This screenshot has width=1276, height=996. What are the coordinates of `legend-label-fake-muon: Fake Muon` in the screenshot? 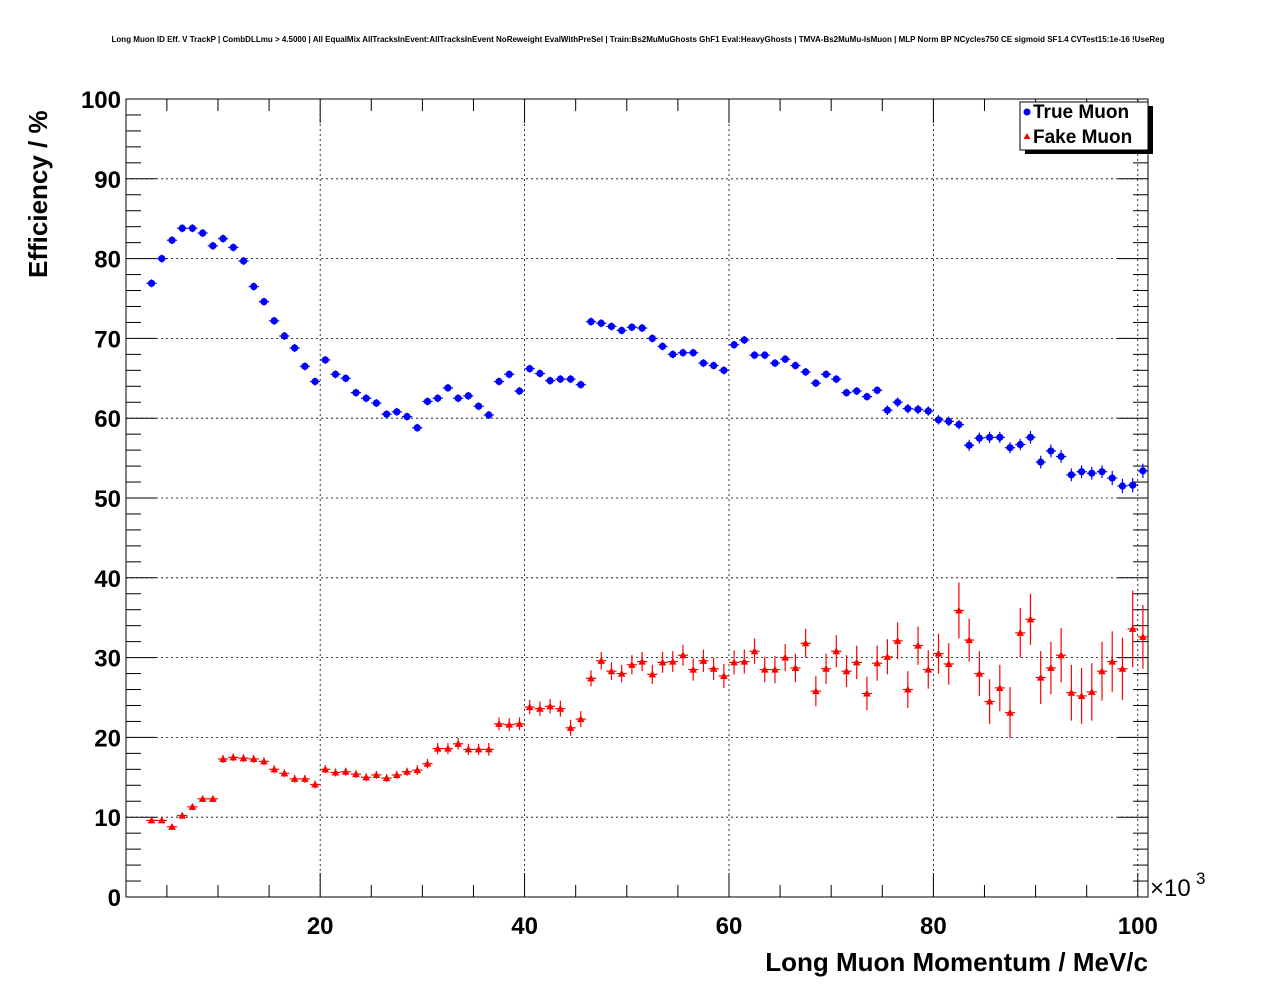 It's located at (1082, 137).